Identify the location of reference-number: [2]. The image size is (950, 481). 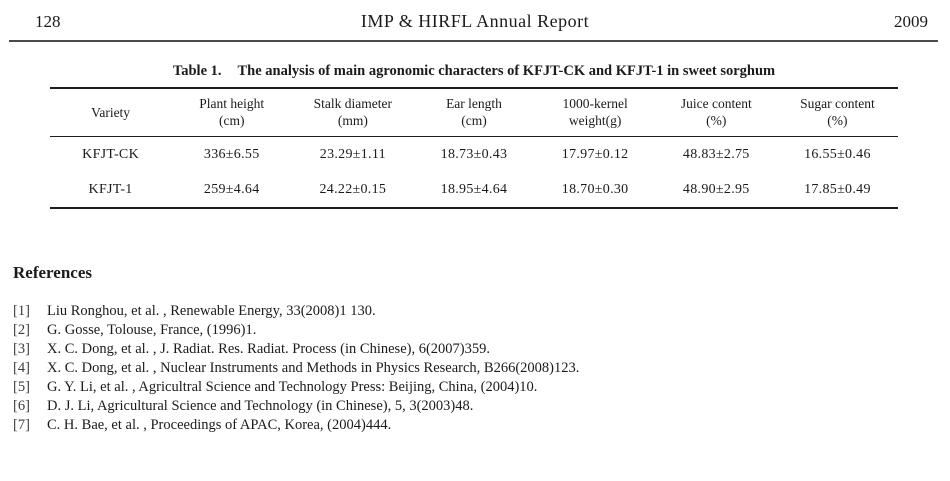
(21, 330).